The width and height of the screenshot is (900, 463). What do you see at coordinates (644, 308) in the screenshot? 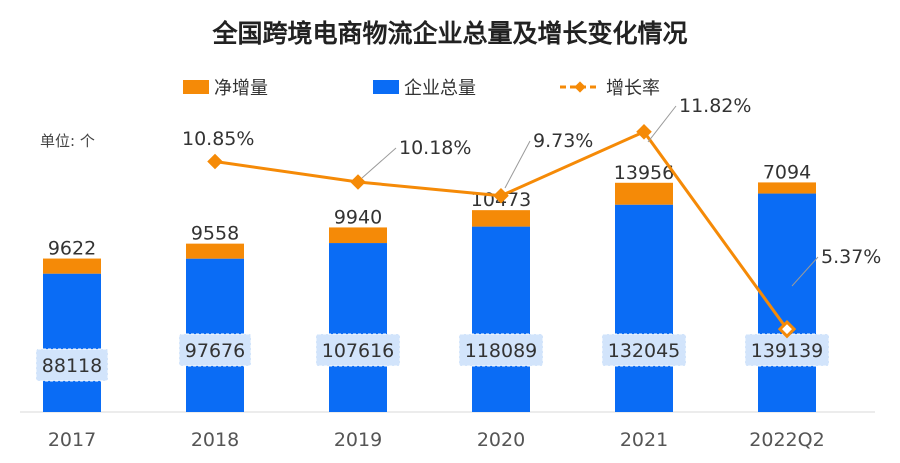
I see `bar-total-2021` at bounding box center [644, 308].